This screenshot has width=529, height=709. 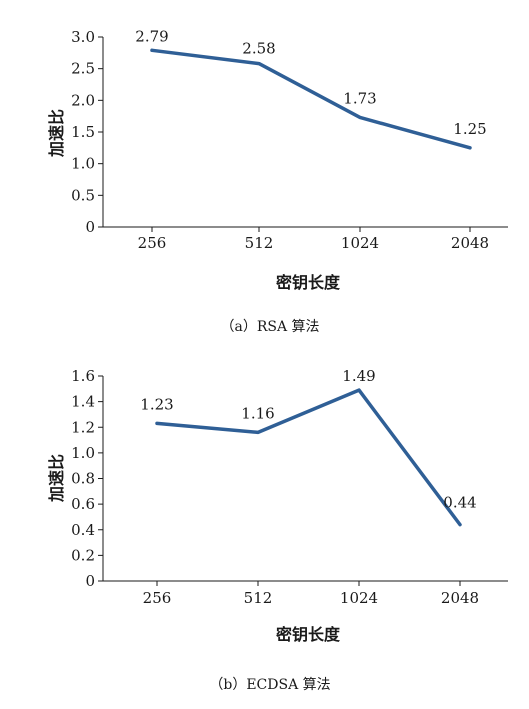 I want to click on y-tick-label: 1.6, so click(x=83, y=376).